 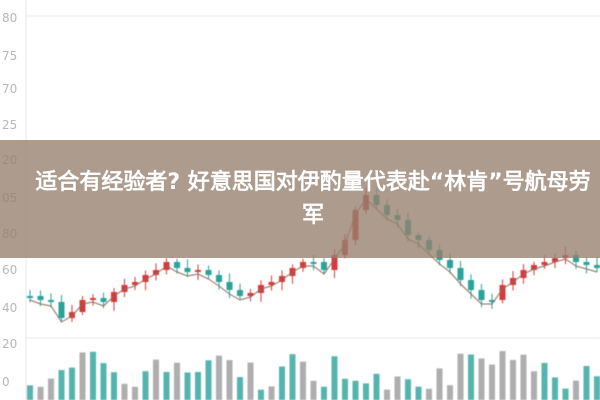 I want to click on y-tick-label: 70, so click(x=10, y=89).